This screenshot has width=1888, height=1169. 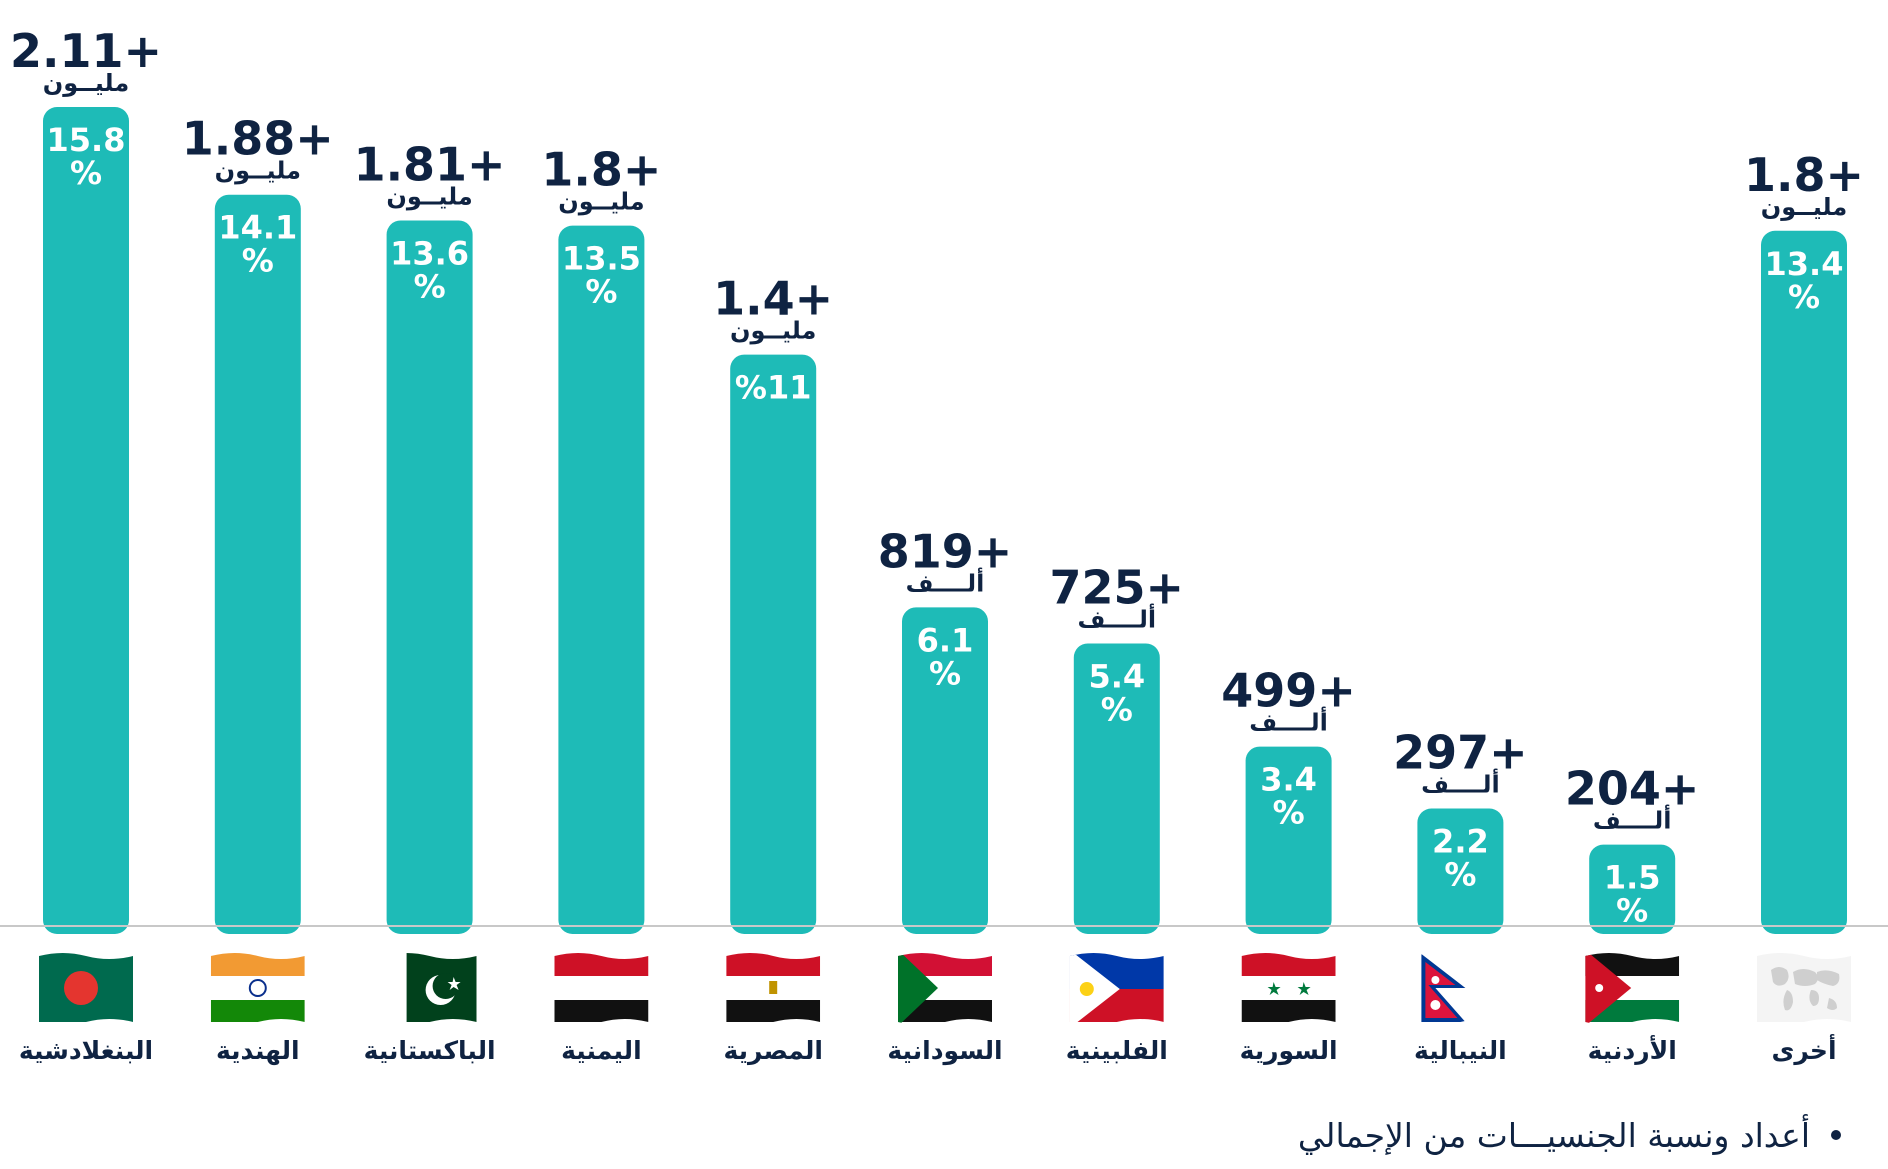 I want to click on count-value-label: 725+, so click(x=1117, y=587).